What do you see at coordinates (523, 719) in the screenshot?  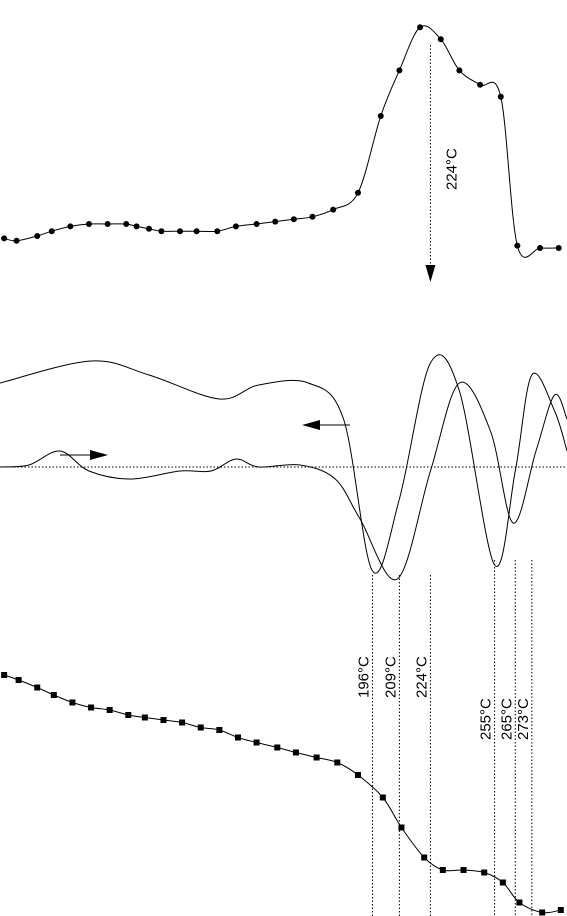 I see `marker-label: 273°C` at bounding box center [523, 719].